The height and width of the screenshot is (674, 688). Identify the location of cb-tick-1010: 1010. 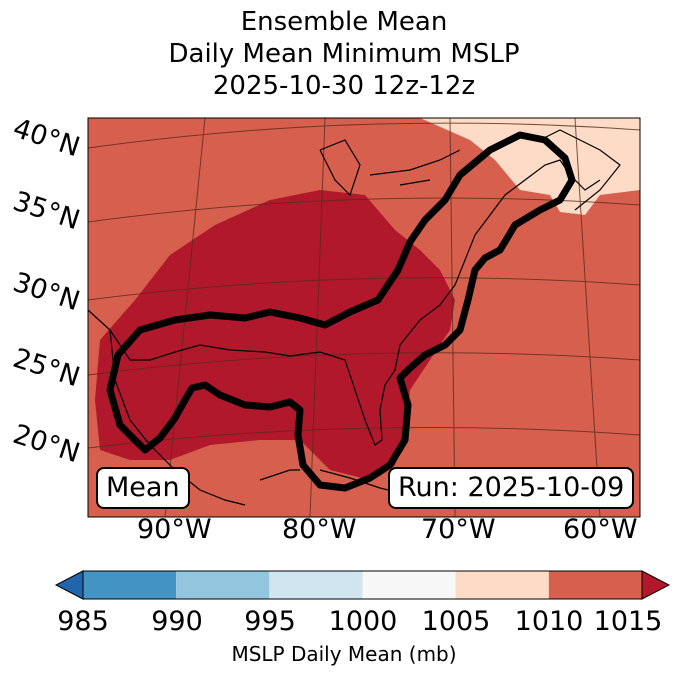
(549, 621).